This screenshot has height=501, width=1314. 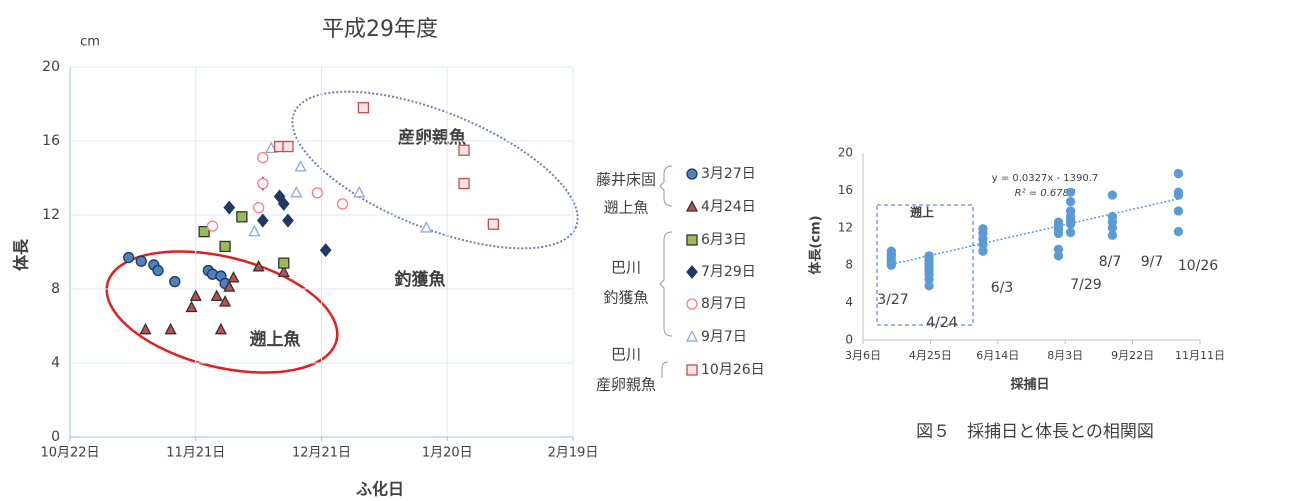 I want to click on legend-group-label: 巴川, so click(x=626, y=355).